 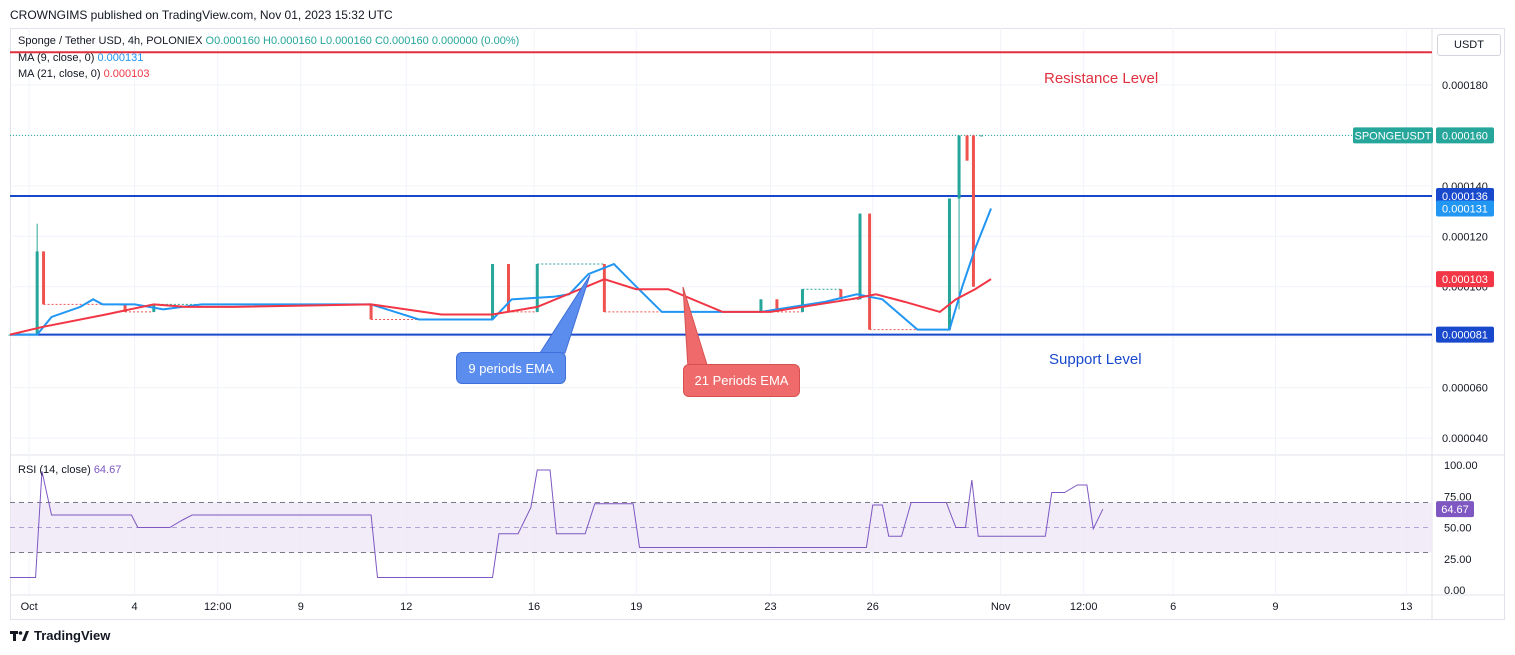 I want to click on x-tick-label: 26, so click(x=873, y=607).